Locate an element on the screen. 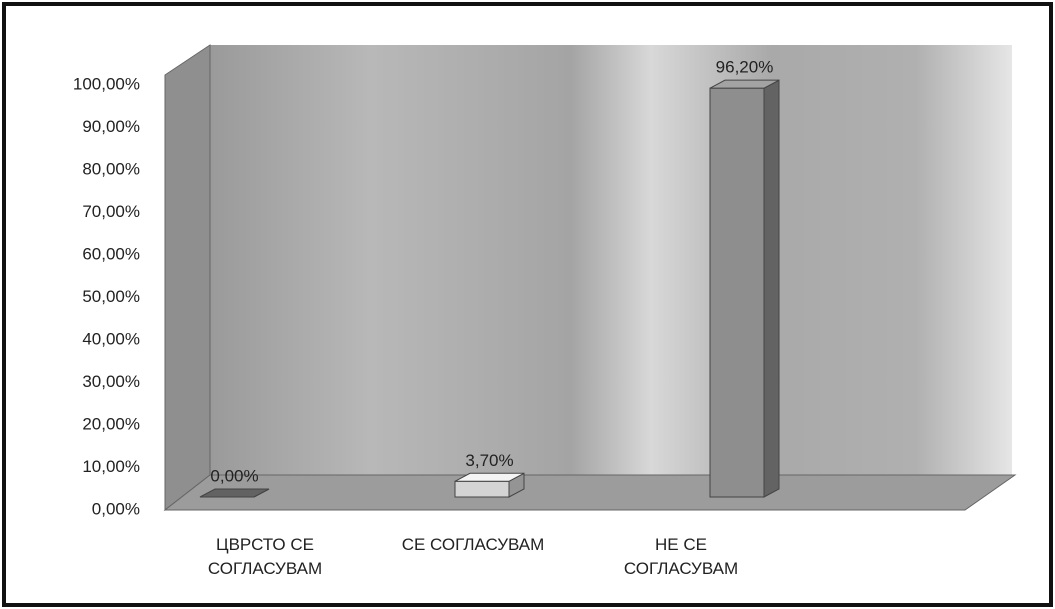 The image size is (1055, 609). value-label: 0,00% is located at coordinates (234, 475).